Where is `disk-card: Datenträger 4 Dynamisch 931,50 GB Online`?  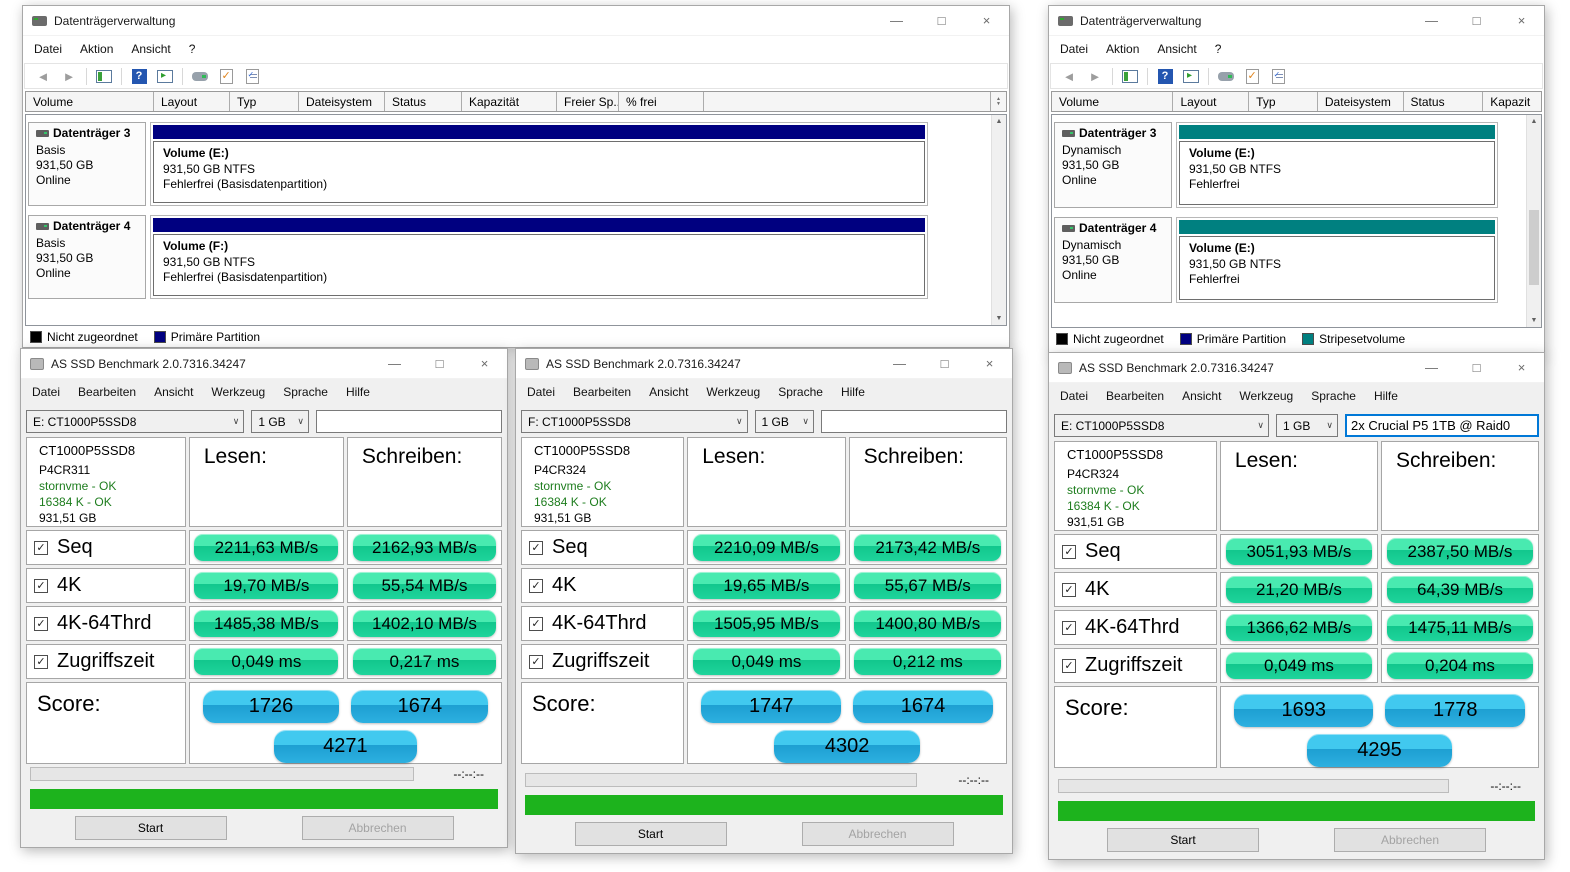 disk-card: Datenträger 4 Dynamisch 931,50 GB Online is located at coordinates (1113, 260).